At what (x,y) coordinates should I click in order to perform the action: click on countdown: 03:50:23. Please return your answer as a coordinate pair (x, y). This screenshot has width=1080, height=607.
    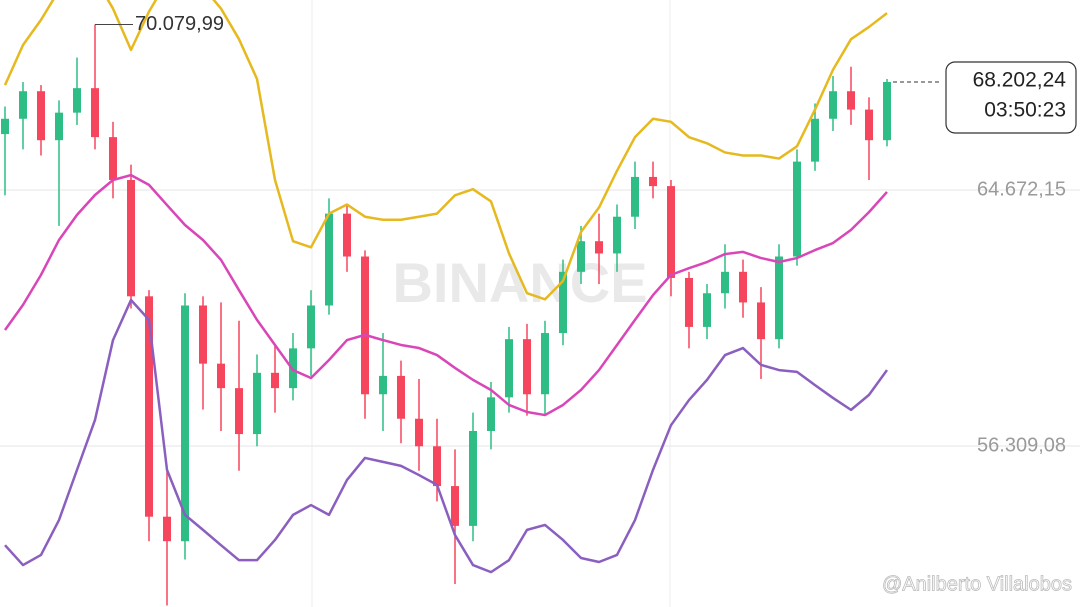
    Looking at the image, I should click on (1025, 110).